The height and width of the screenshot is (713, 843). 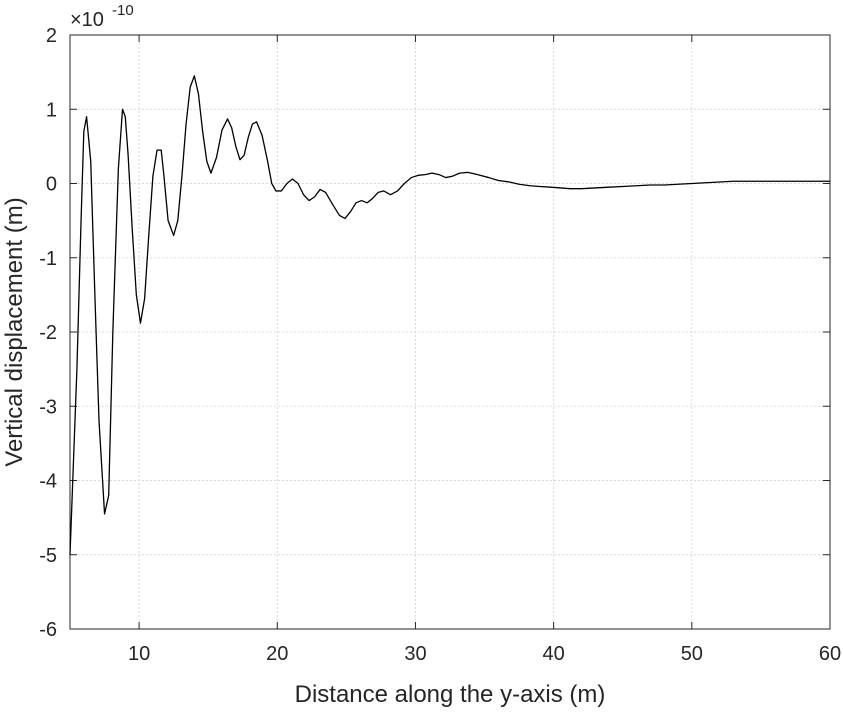 I want to click on y-tick-label: -5, so click(x=48, y=556).